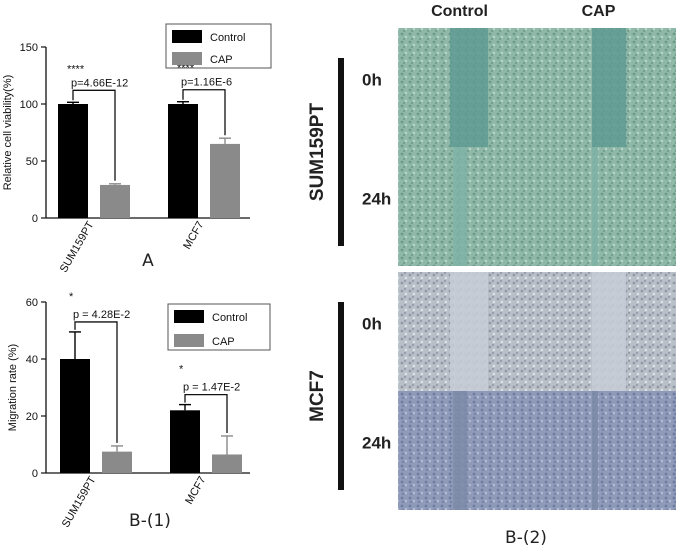 The width and height of the screenshot is (681, 550). I want to click on micrograph-mcf7-24h-control, so click(467, 450).